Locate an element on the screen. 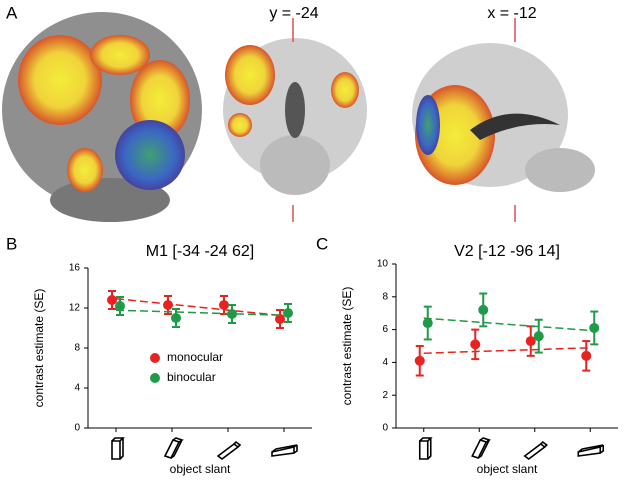  y-tick-label: 2 is located at coordinates (385, 395).